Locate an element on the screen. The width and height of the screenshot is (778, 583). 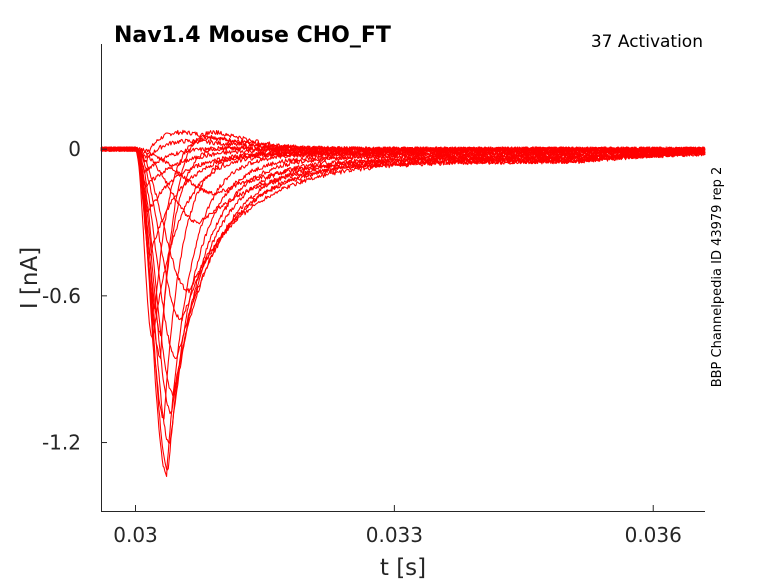
y-tick-label: -0.6 is located at coordinates (61, 296).